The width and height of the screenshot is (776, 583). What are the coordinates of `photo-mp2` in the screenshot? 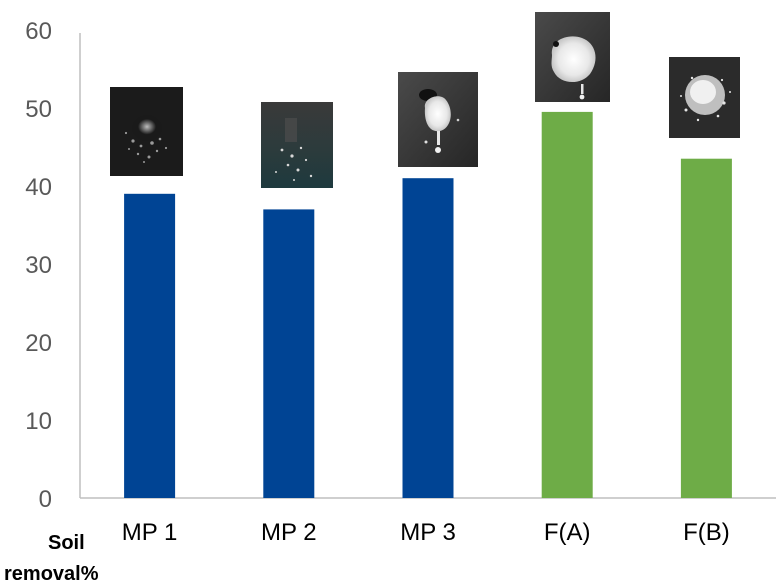 It's located at (297, 145).